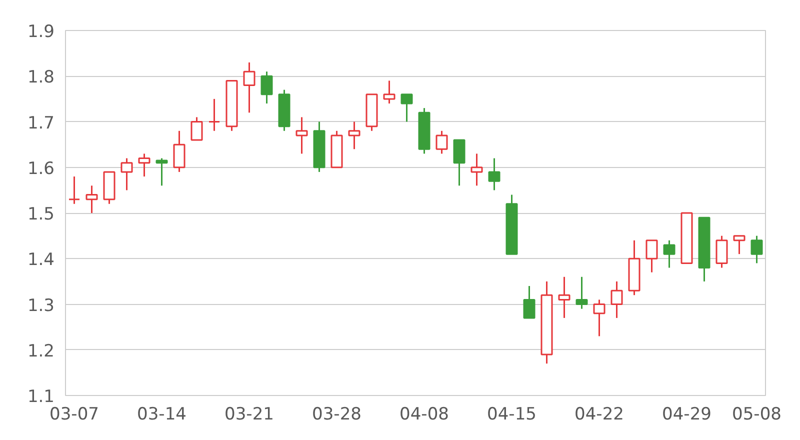  Describe the element at coordinates (41, 260) in the screenshot. I see `y-tick-label: 1.4` at that location.